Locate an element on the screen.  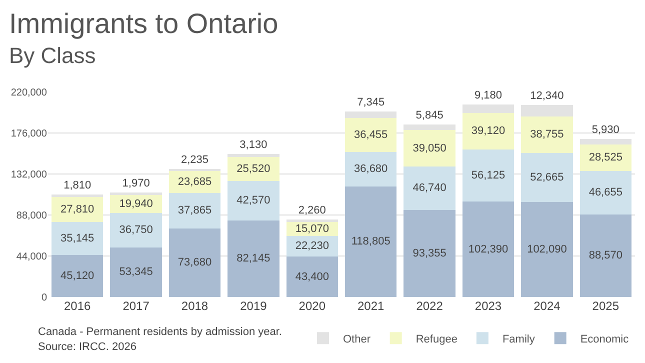
chart-subtitle: By Class is located at coordinates (52, 55).